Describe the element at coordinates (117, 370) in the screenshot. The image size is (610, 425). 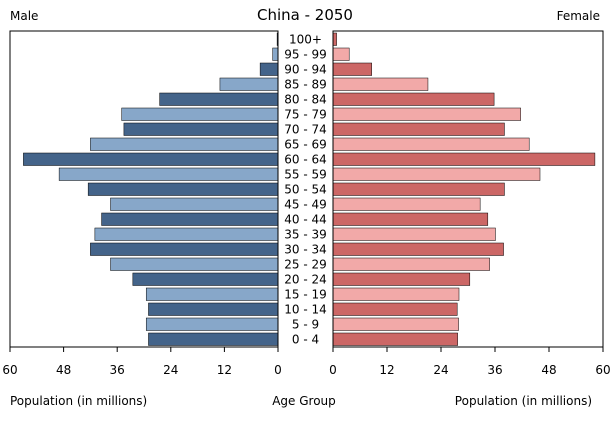
I see `male-tick-label-2: 36` at that location.